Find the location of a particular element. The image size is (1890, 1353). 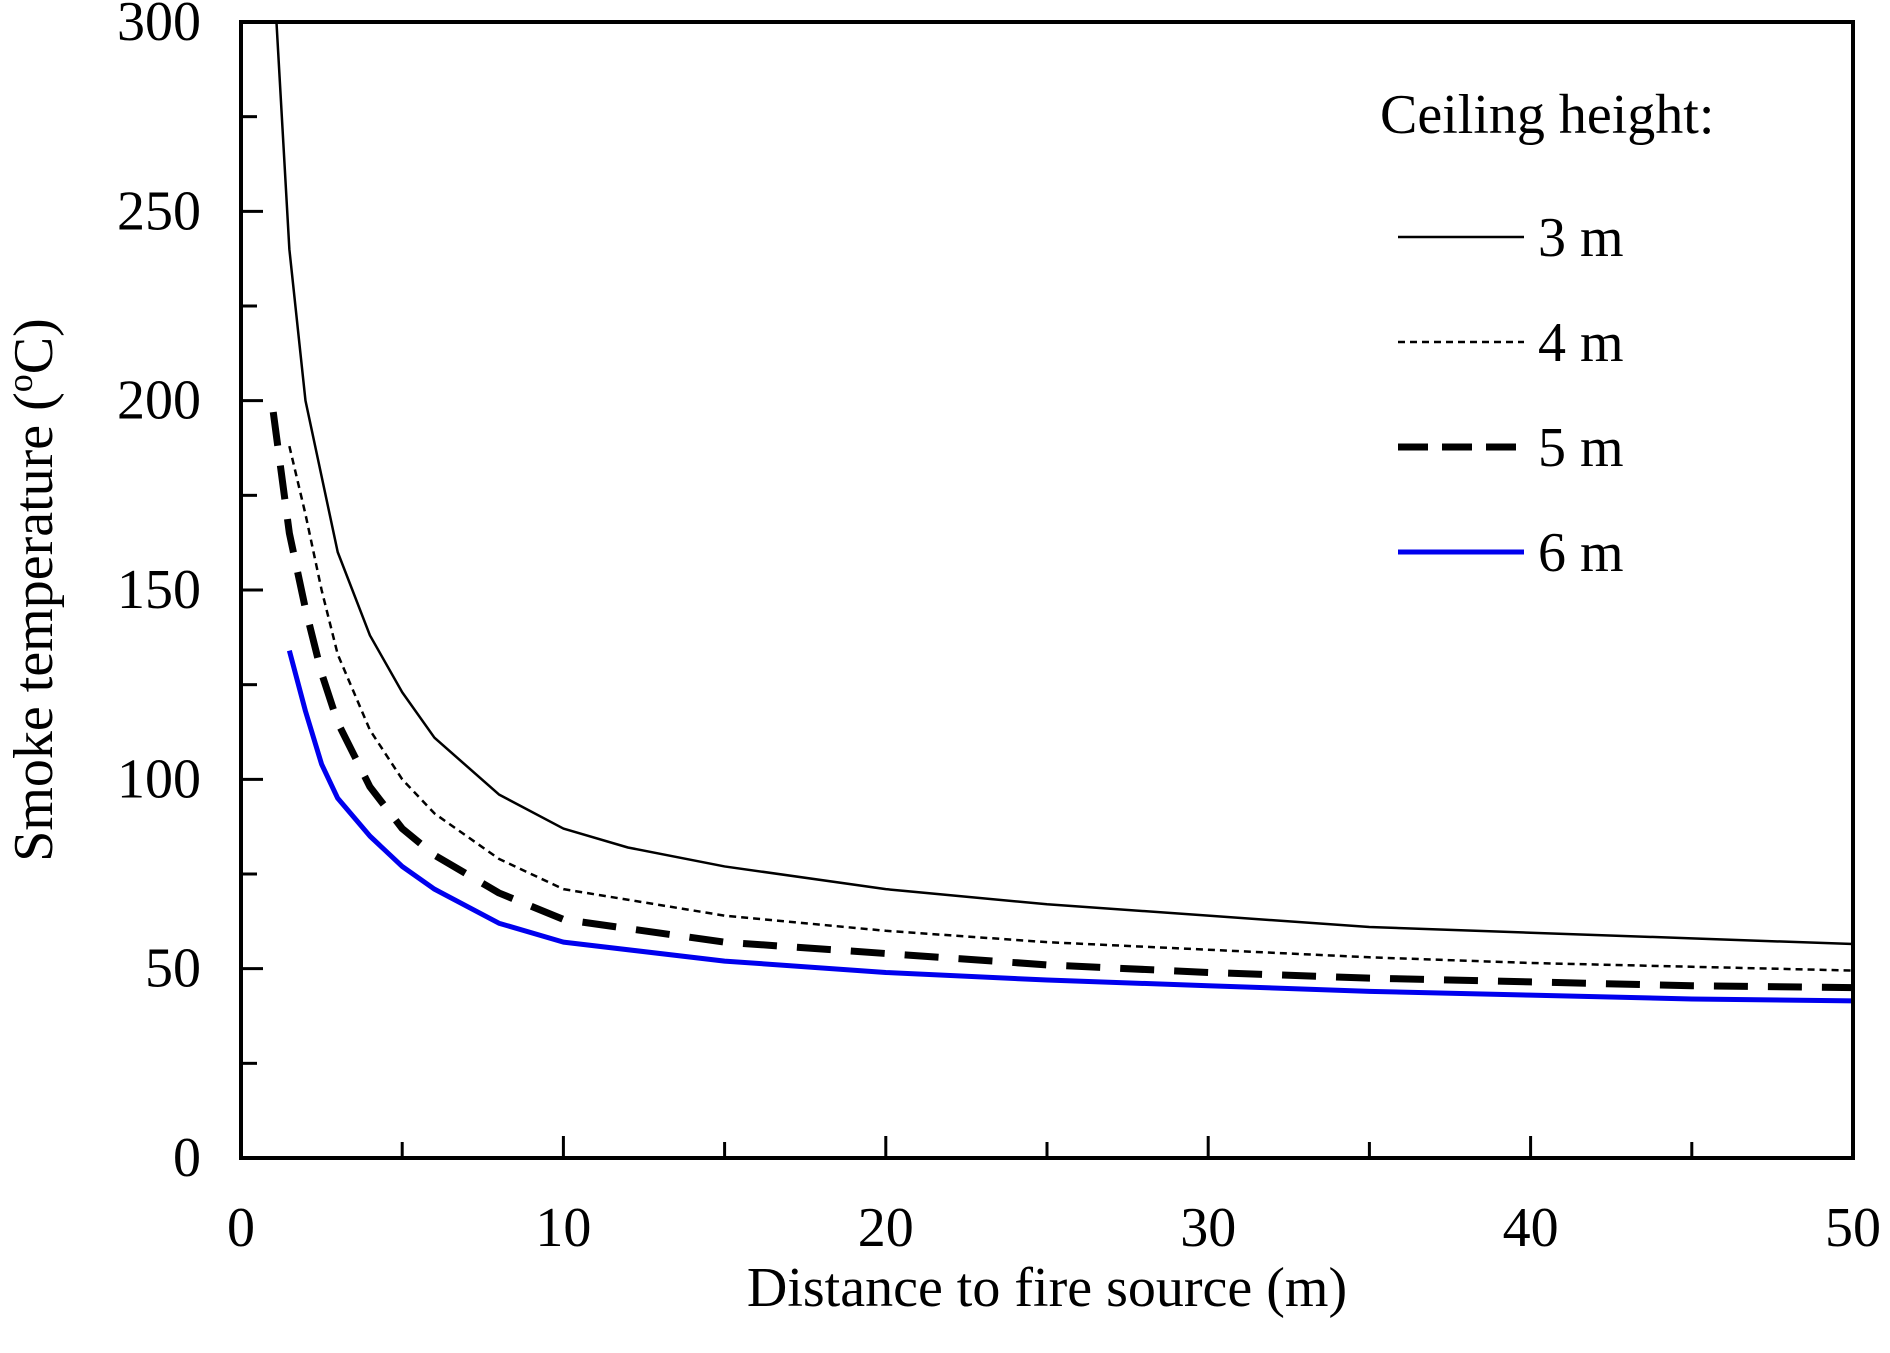

y-tick-label: 250 is located at coordinates (159, 211).